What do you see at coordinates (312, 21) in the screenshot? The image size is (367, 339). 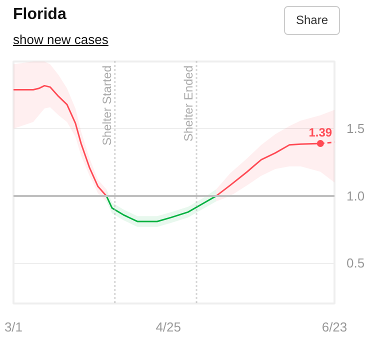 I see `text: Share` at bounding box center [312, 21].